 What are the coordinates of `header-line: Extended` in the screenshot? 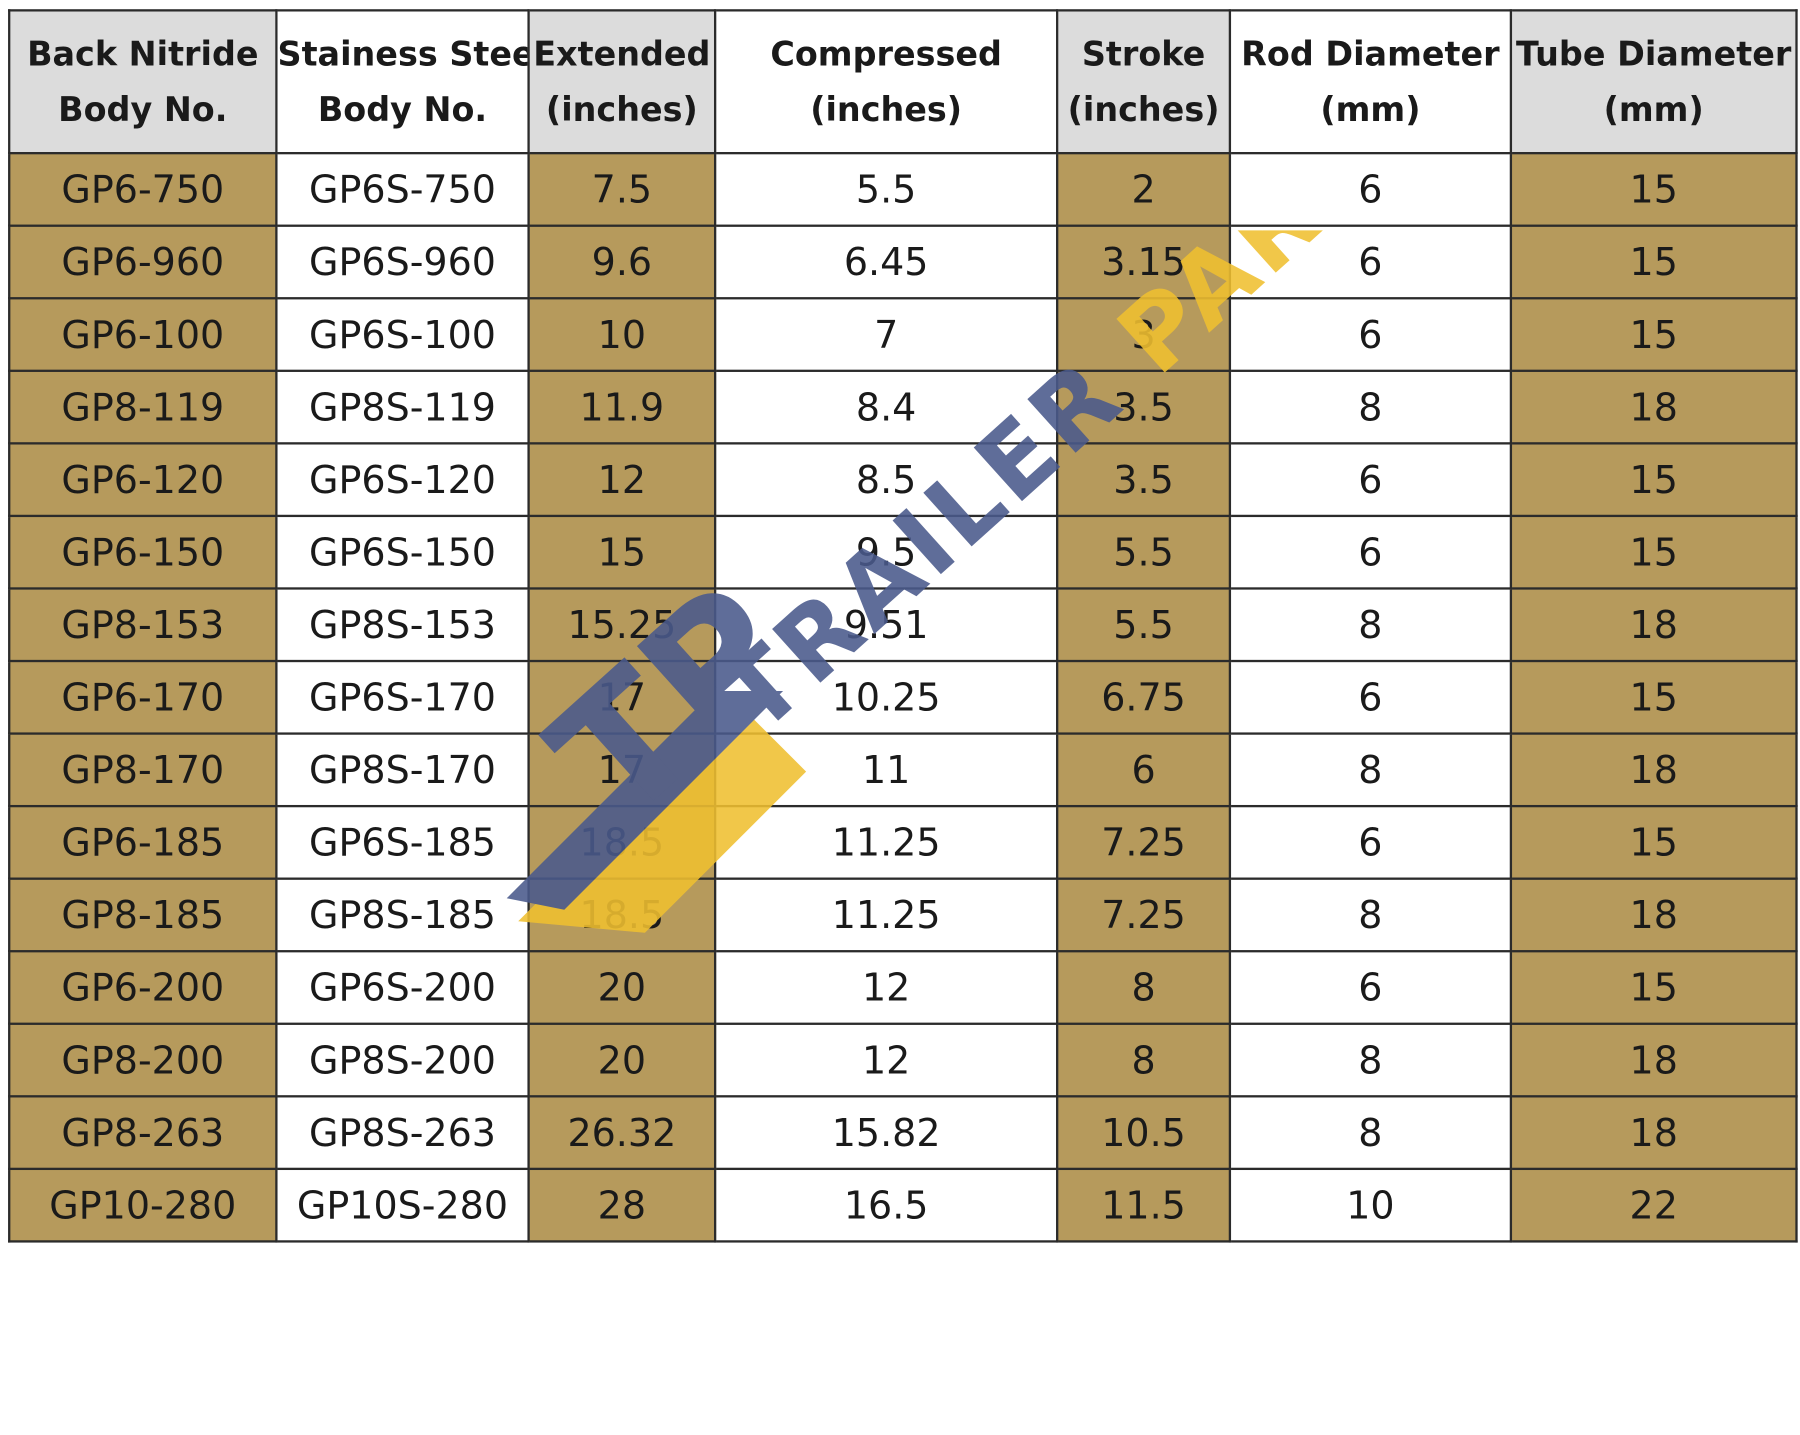 It's located at (622, 54).